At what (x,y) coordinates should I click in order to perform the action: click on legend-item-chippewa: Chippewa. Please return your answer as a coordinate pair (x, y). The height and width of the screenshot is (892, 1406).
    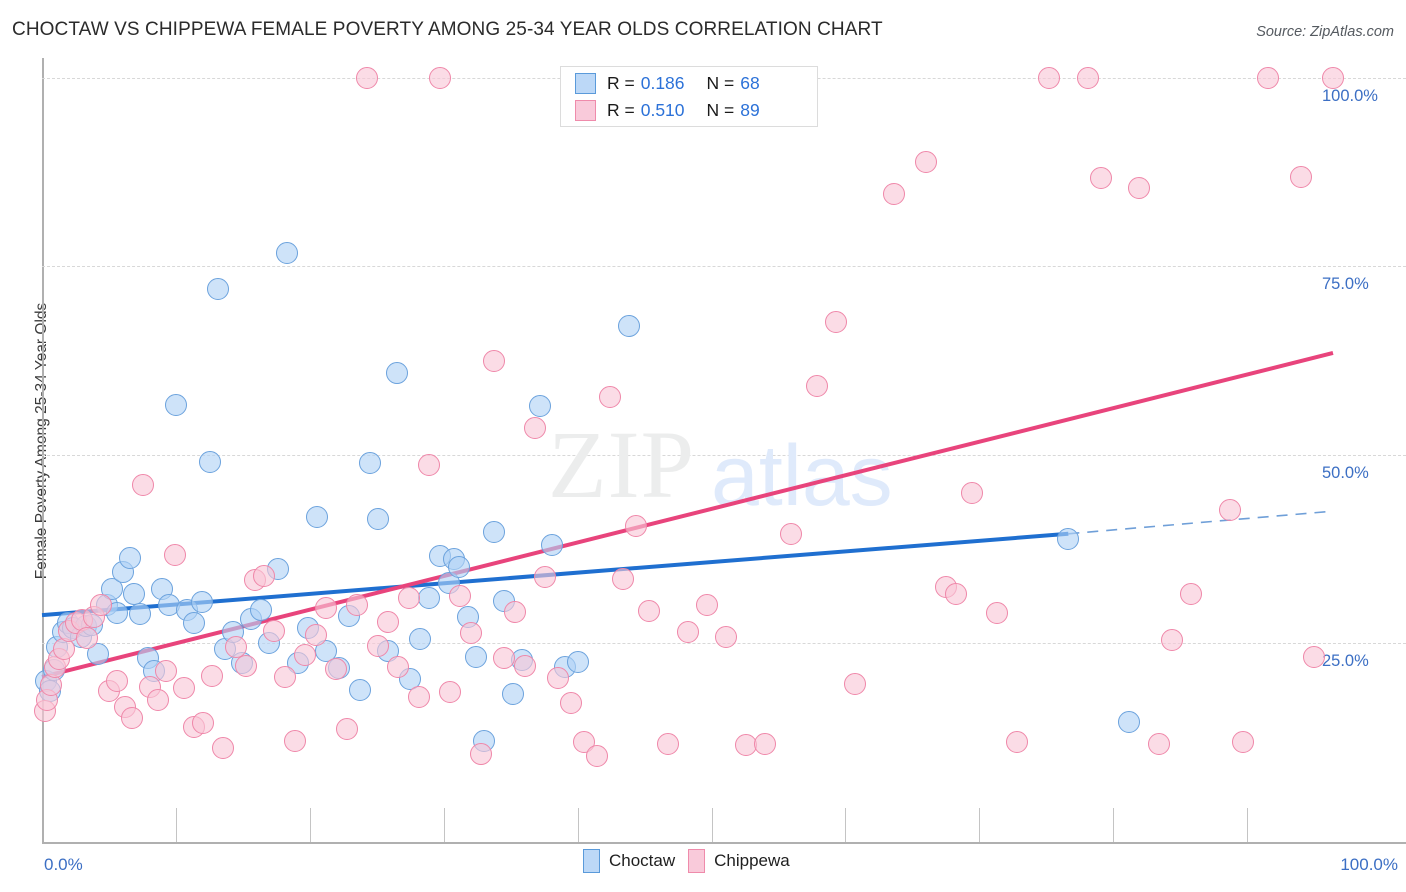
    Looking at the image, I should click on (739, 861).